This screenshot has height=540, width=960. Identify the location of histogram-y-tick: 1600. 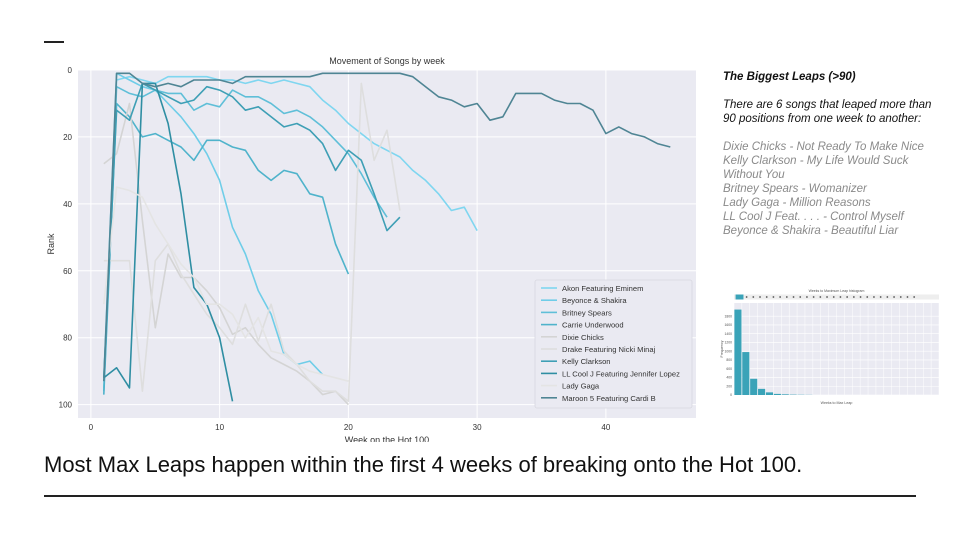
(728, 325).